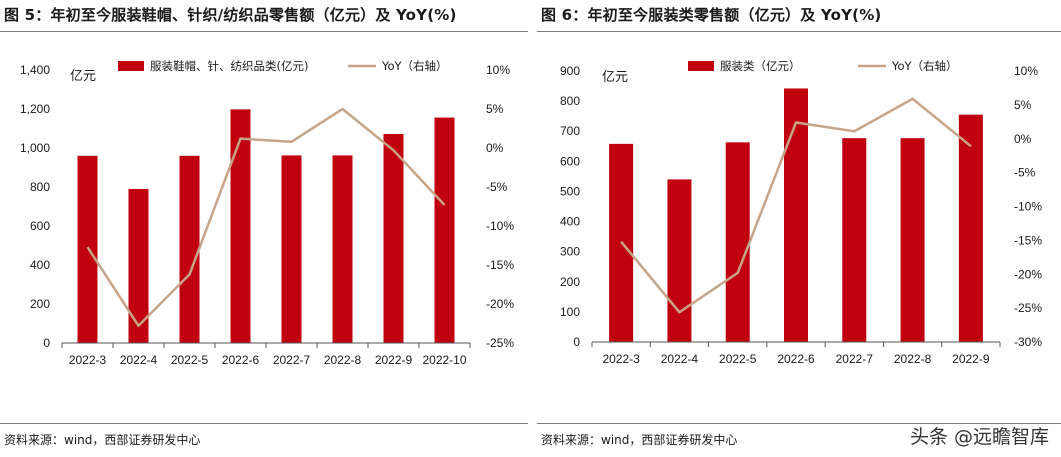 The width and height of the screenshot is (1061, 457). What do you see at coordinates (444, 360) in the screenshot?
I see `x-tick-label: 2022-10` at bounding box center [444, 360].